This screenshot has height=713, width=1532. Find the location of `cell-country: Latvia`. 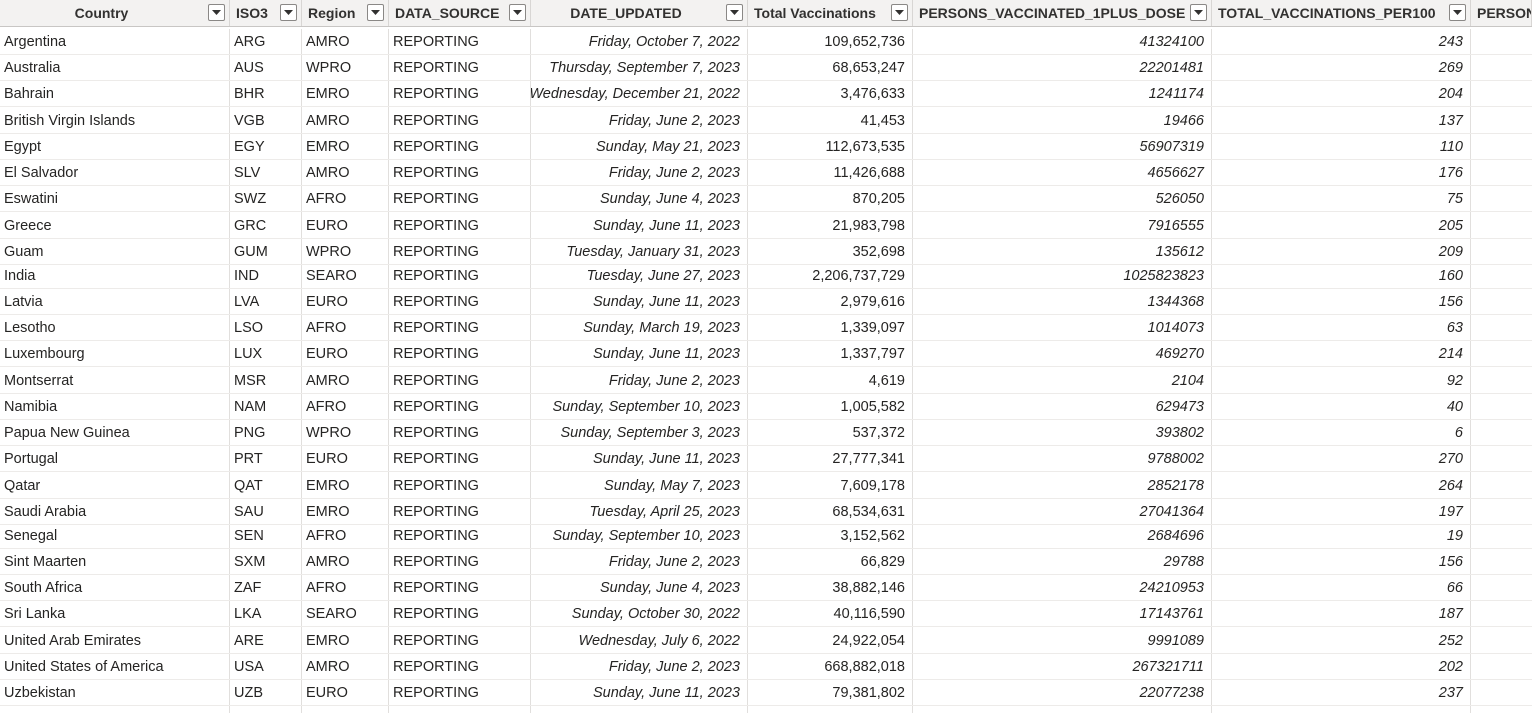

cell-country: Latvia is located at coordinates (115, 301).